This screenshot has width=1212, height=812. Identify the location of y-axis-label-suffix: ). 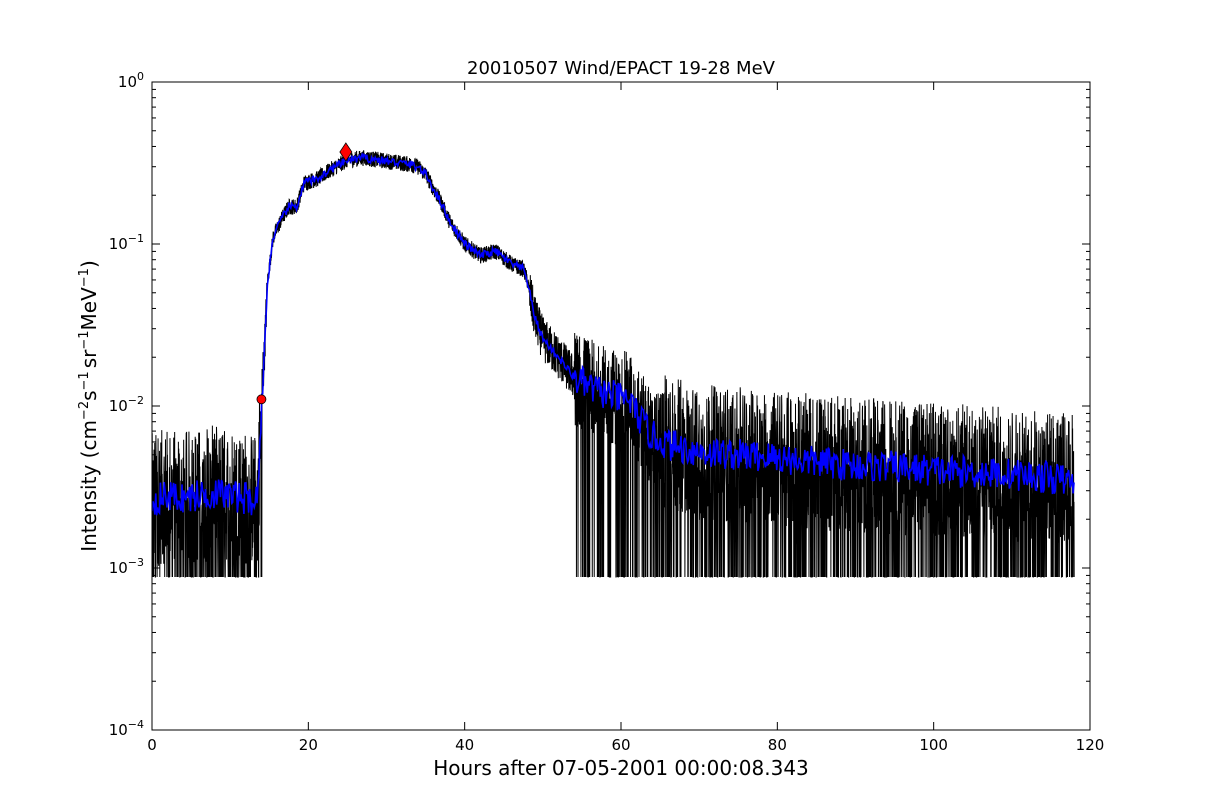
(89, 264).